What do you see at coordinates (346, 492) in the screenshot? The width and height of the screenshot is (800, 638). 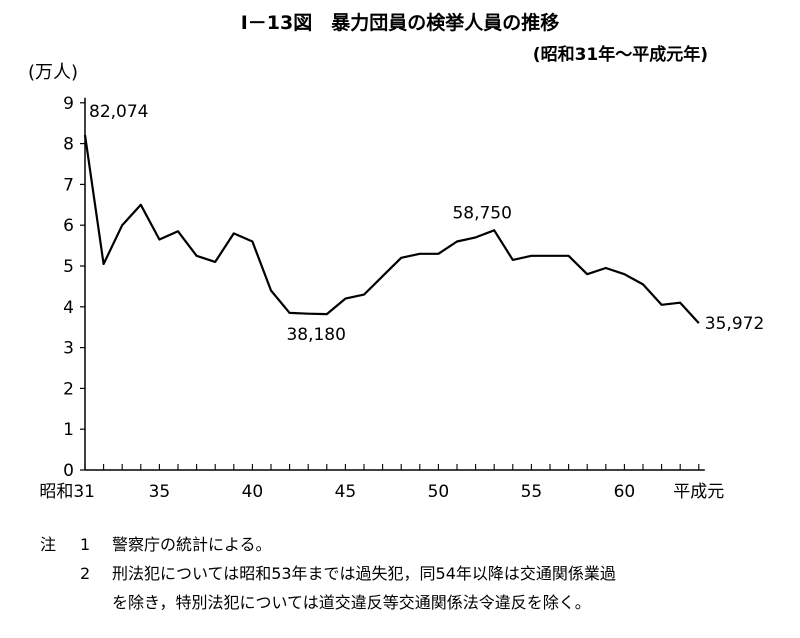 I see `x-tick-label-3: 45` at bounding box center [346, 492].